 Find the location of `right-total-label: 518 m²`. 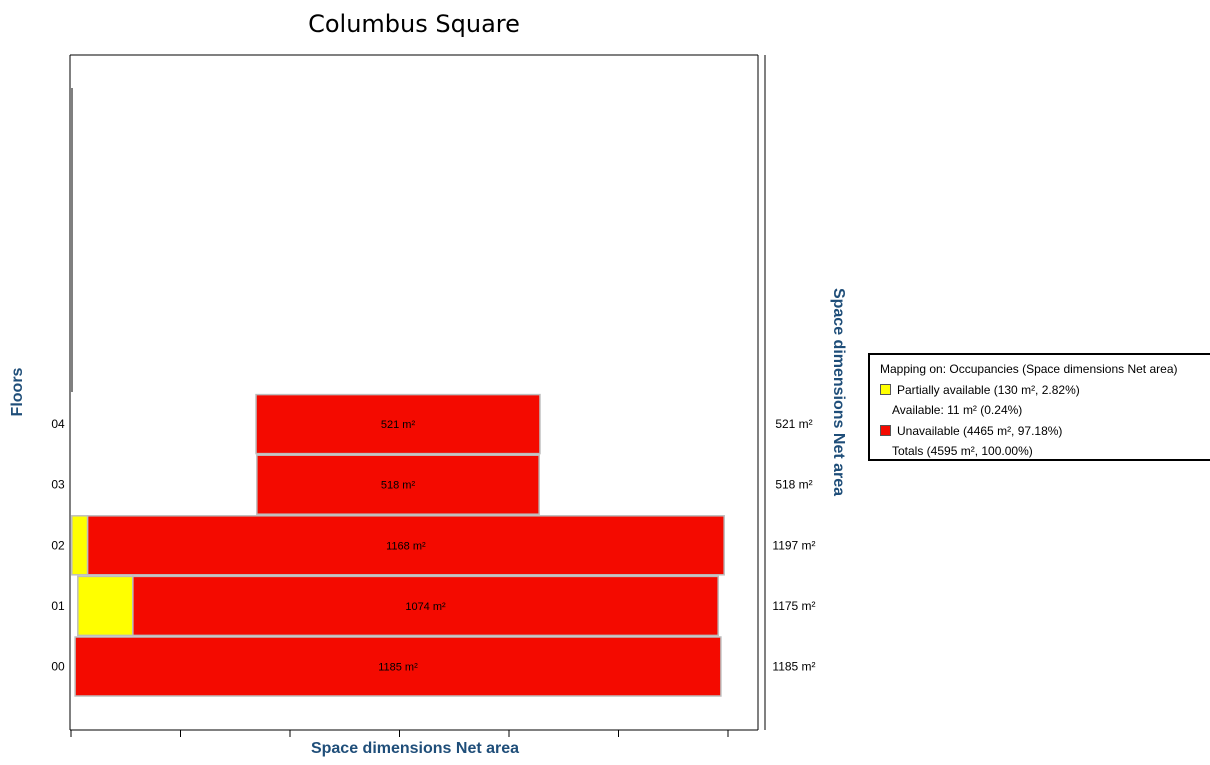

right-total-label: 518 m² is located at coordinates (793, 485).